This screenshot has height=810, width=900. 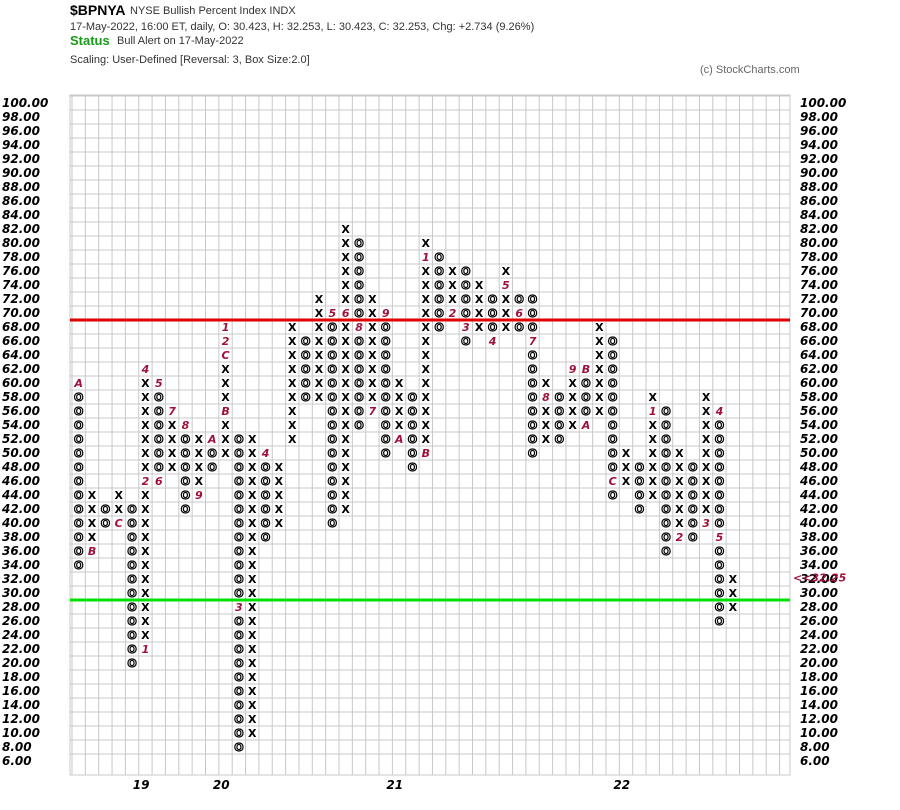 What do you see at coordinates (21, 201) in the screenshot?
I see `y-tick-left: 86.00` at bounding box center [21, 201].